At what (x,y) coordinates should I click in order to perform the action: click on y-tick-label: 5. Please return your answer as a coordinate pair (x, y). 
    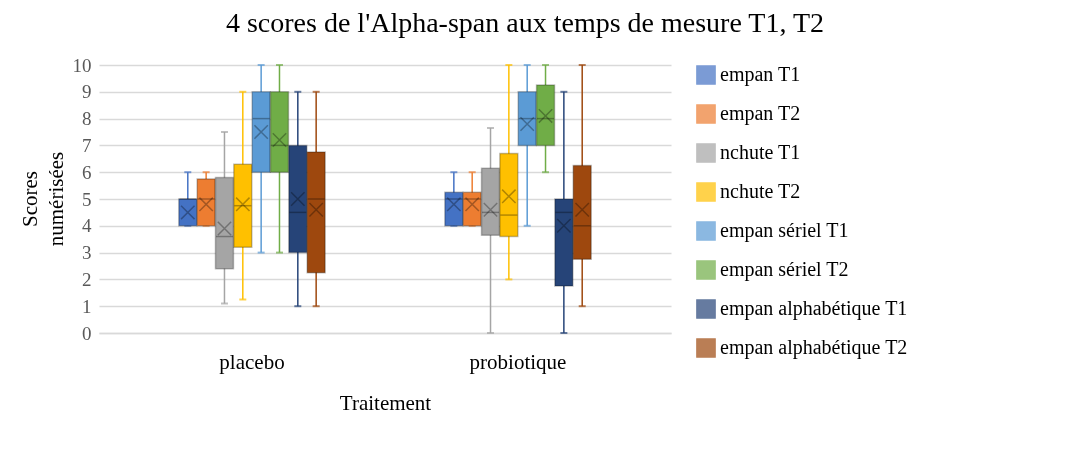
    Looking at the image, I should click on (87, 199).